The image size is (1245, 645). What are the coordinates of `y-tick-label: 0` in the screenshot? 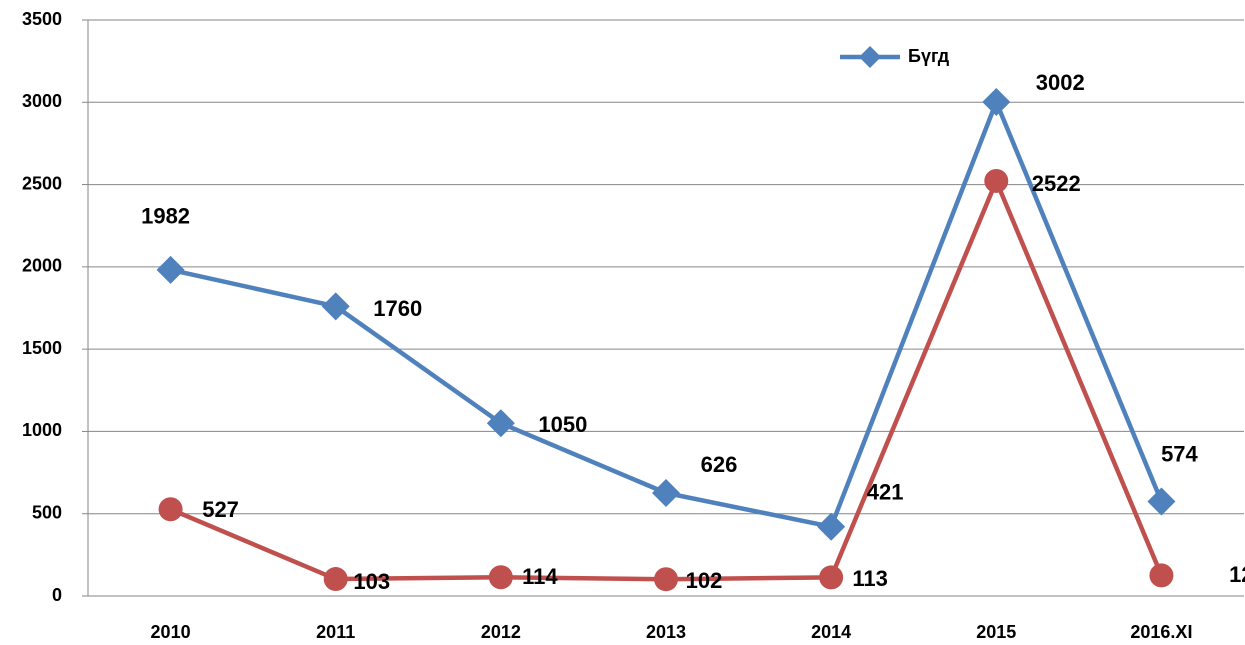 It's located at (57, 595).